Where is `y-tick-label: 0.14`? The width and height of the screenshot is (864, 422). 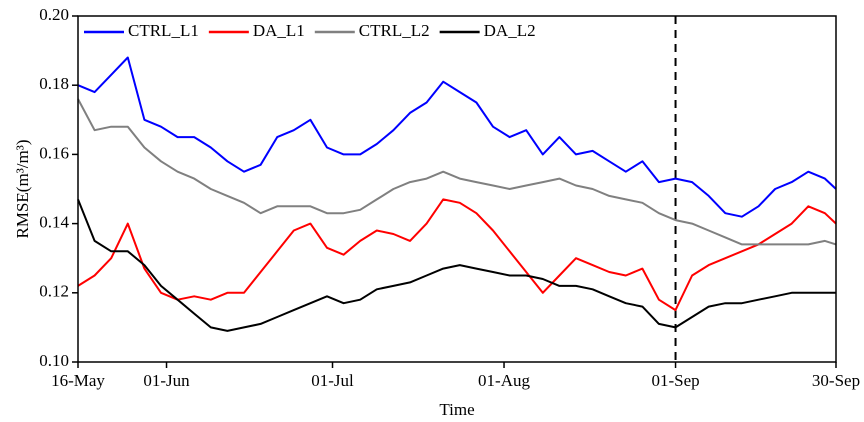
y-tick-label: 0.14 is located at coordinates (54, 222).